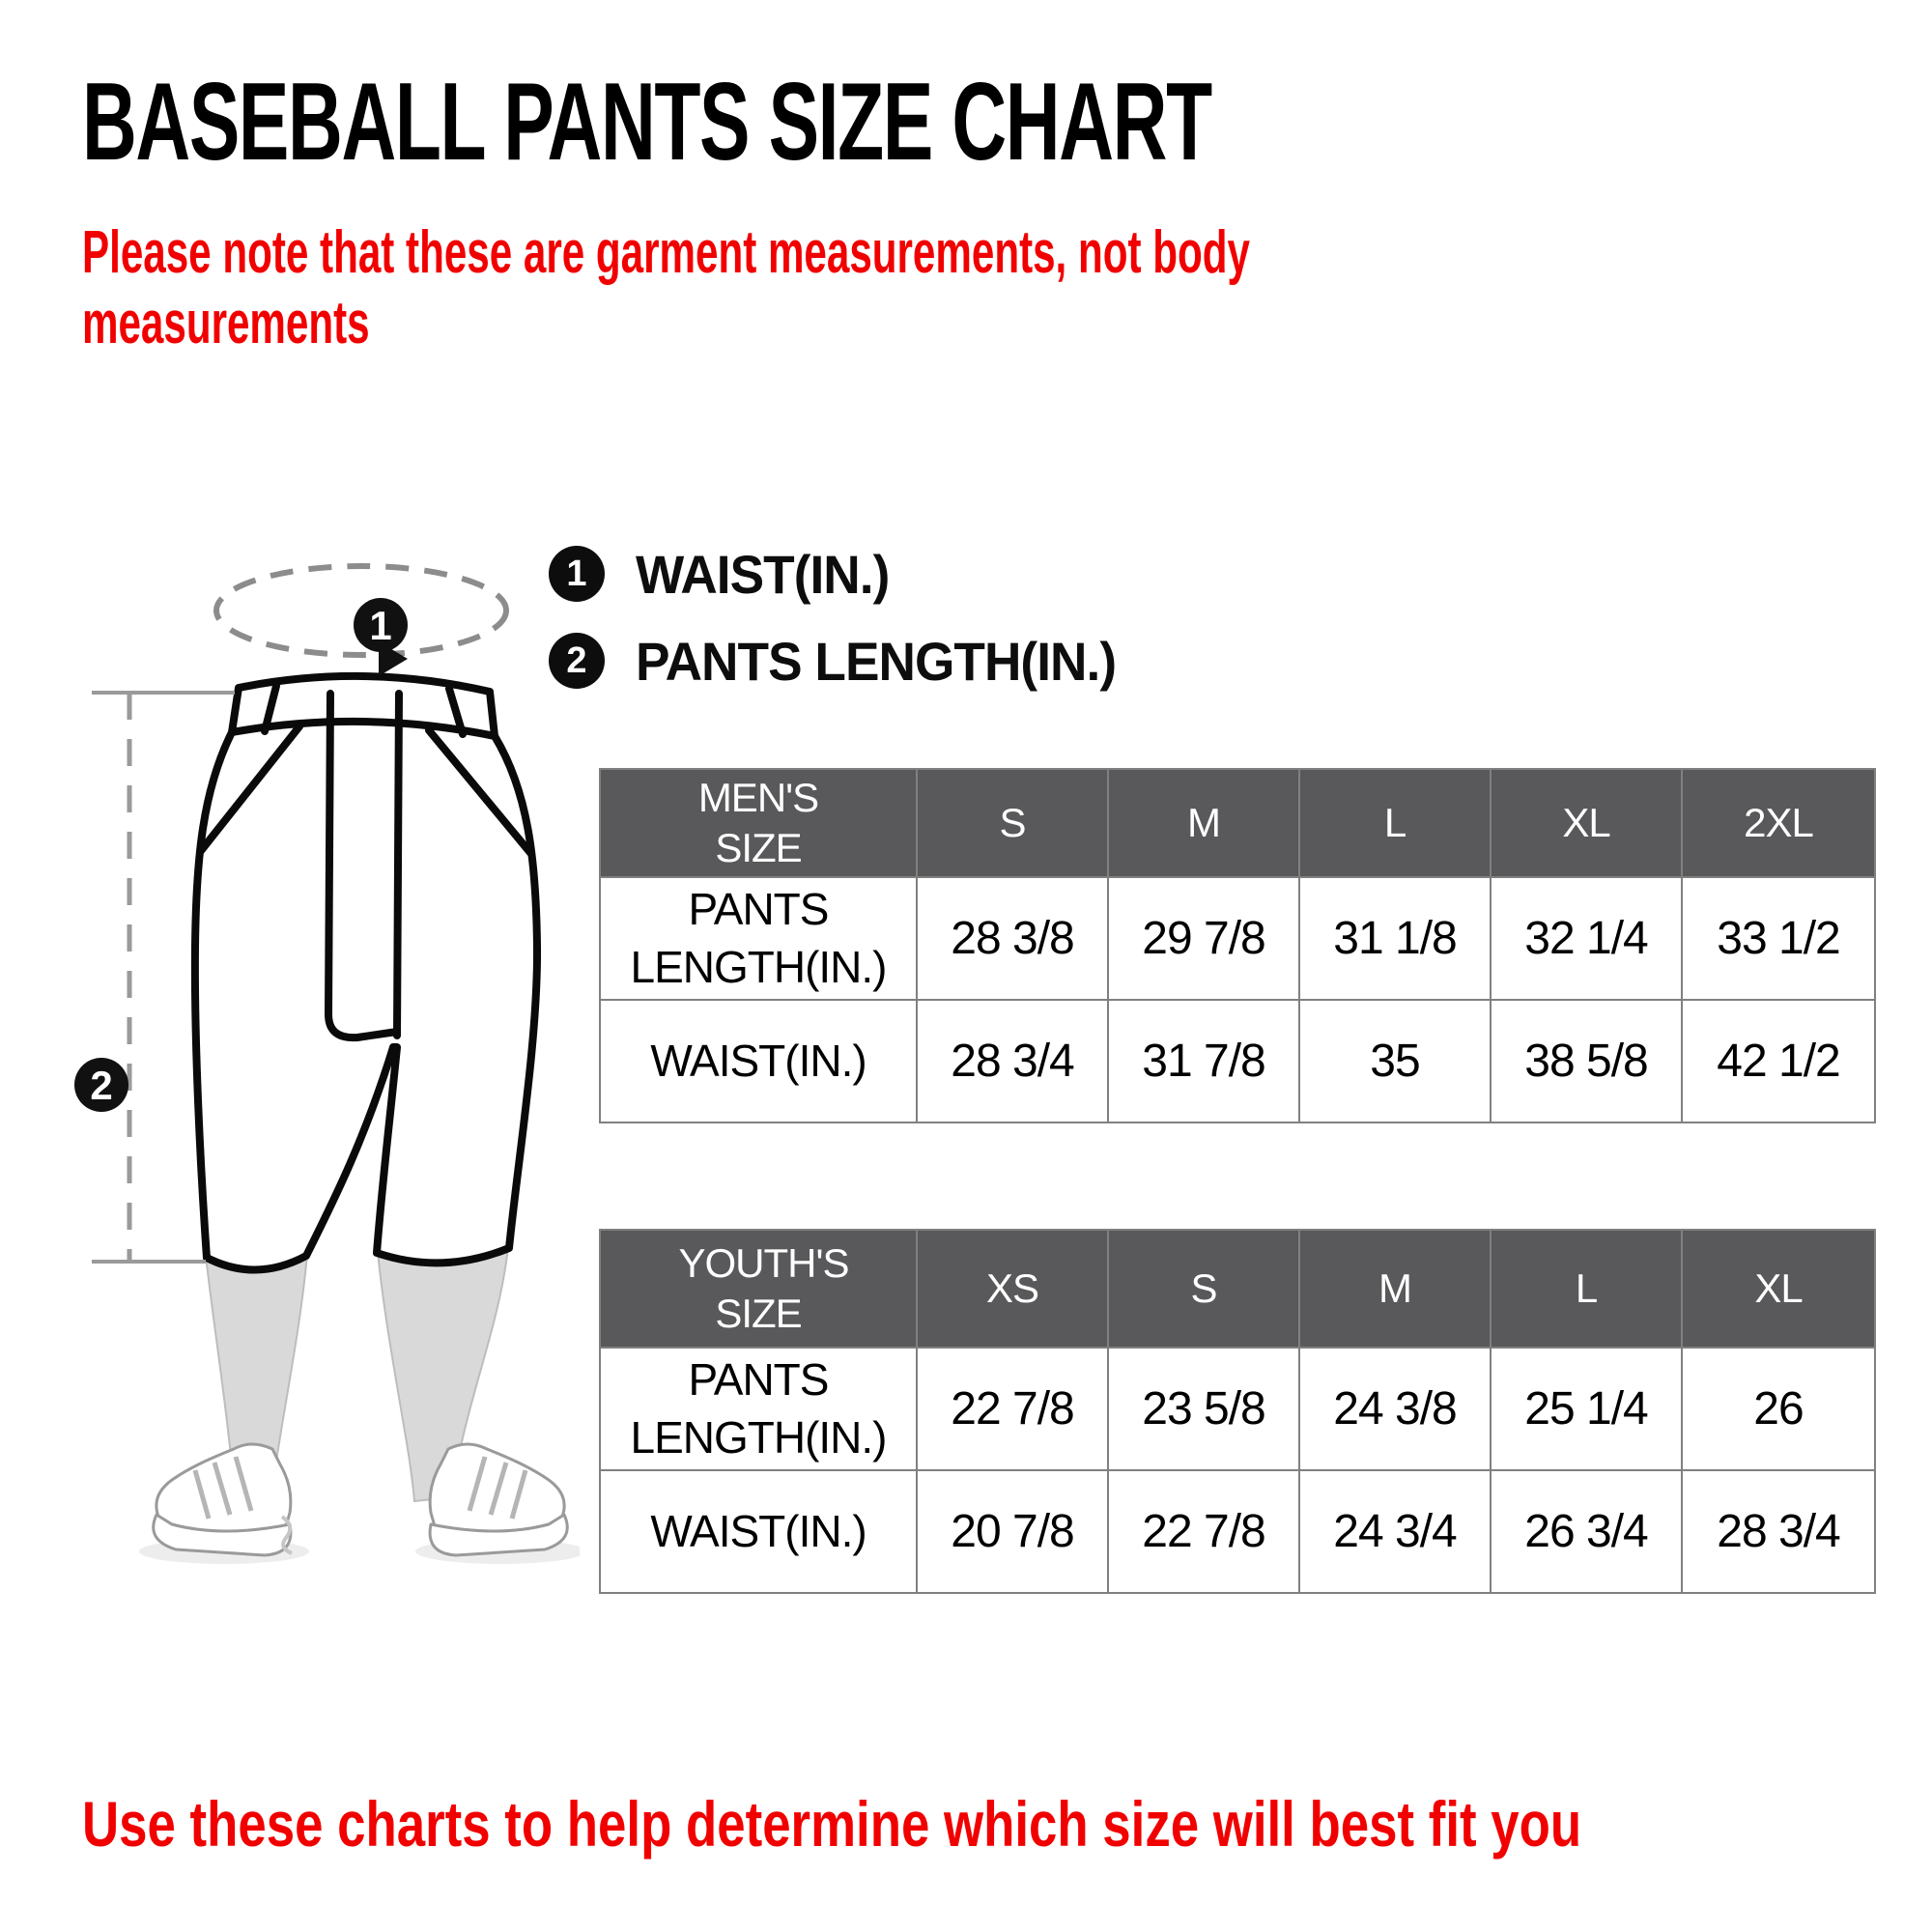  What do you see at coordinates (1778, 1289) in the screenshot?
I see `youths-col-xl: XL` at bounding box center [1778, 1289].